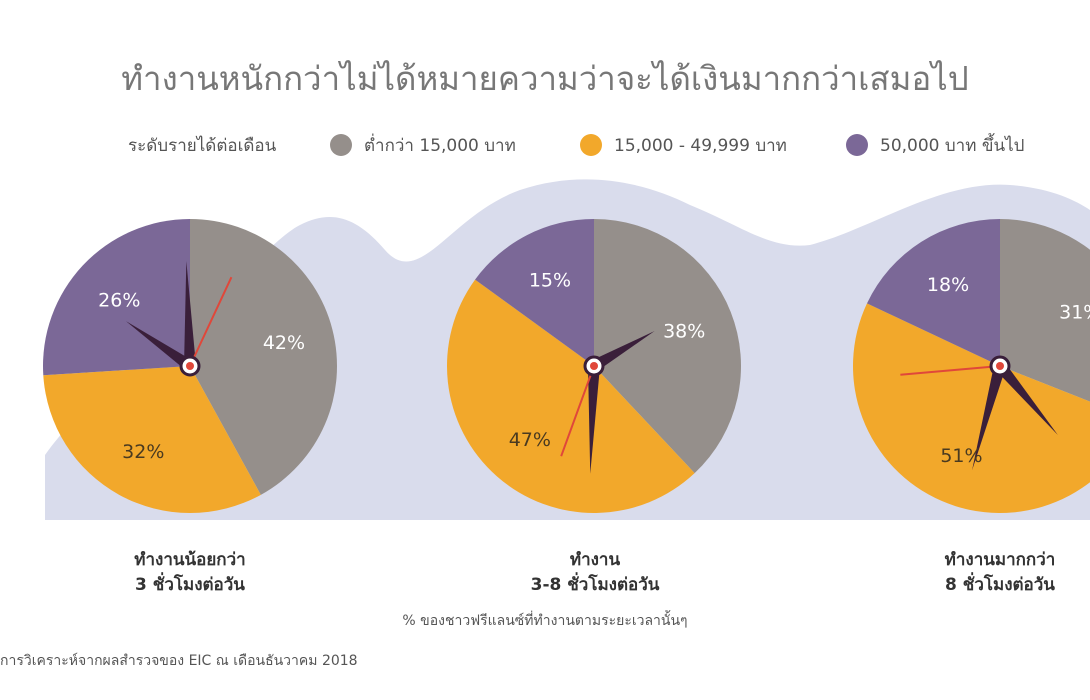  I want to click on caption-more-than-8-hours: ทำงานมากกว่า 8 ชั่วโมงต่อวัน, so click(980, 573).